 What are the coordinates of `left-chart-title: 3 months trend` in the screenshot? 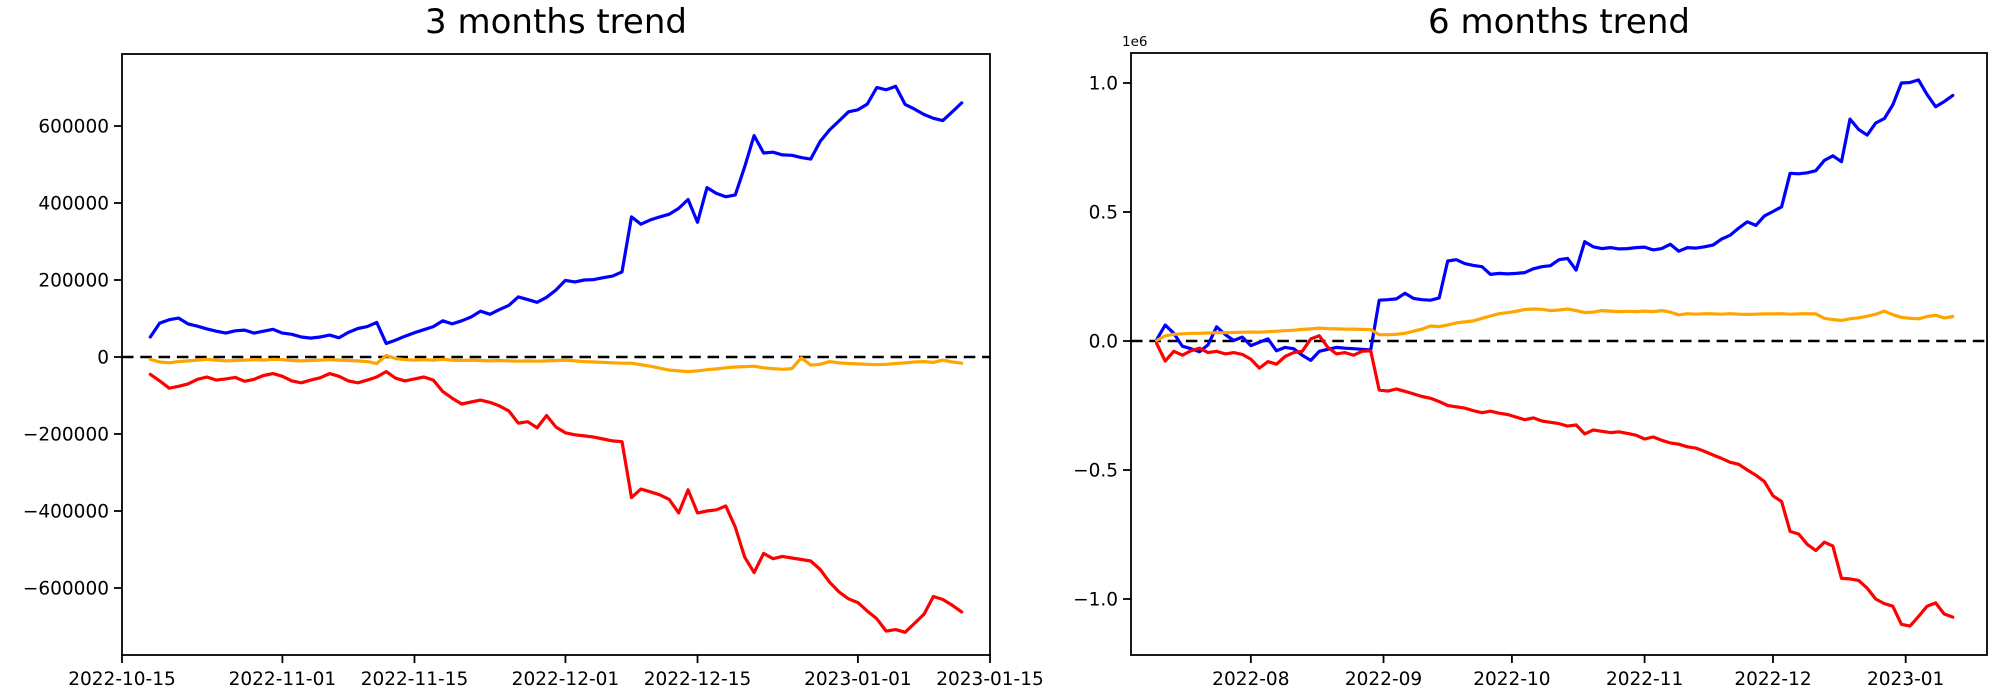 It's located at (556, 22).